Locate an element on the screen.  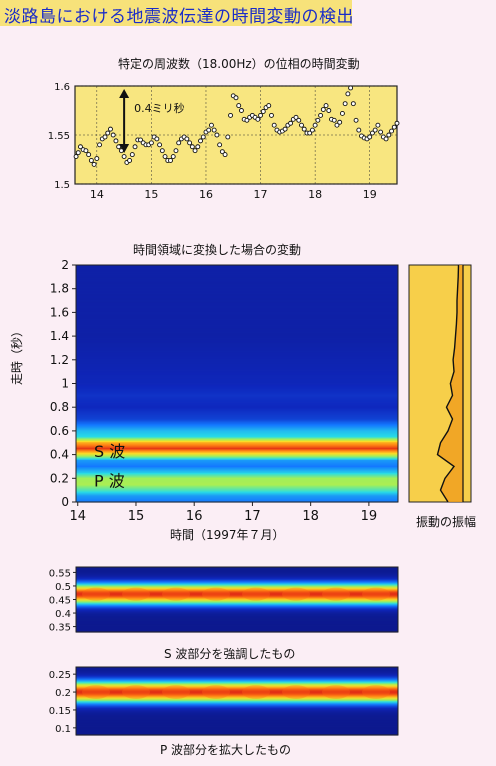
heatmap-y-tick-label: 1.8 is located at coordinates (59, 289).